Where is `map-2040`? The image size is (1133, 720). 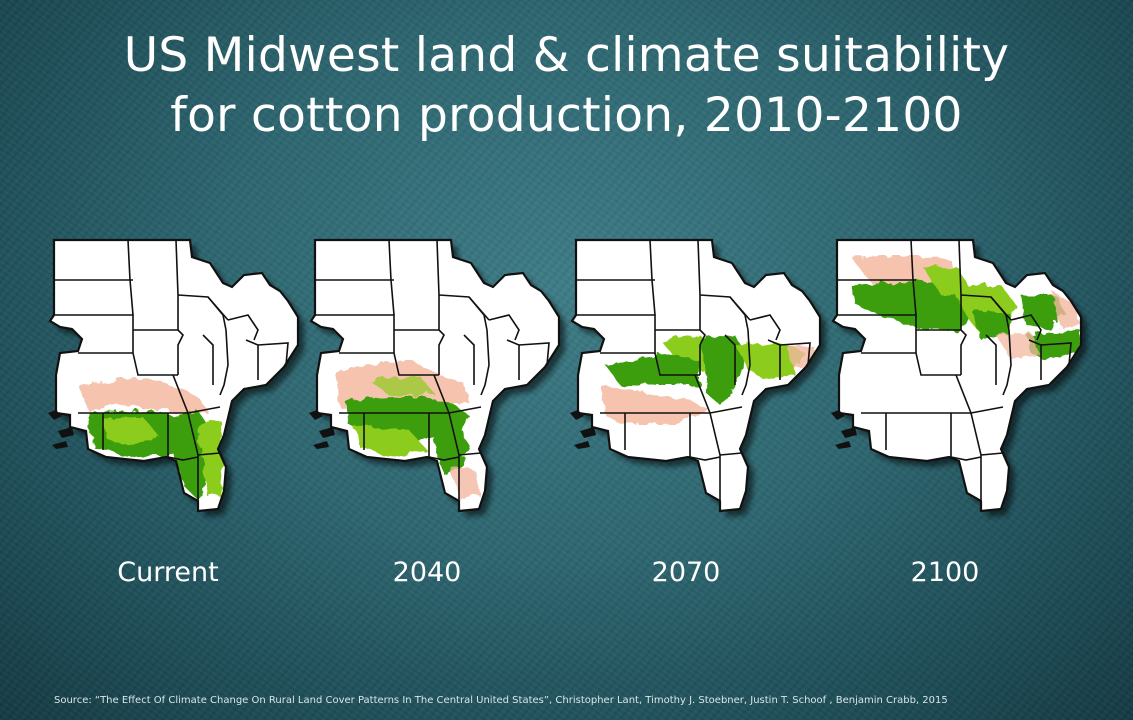
map-2040 is located at coordinates (441, 382).